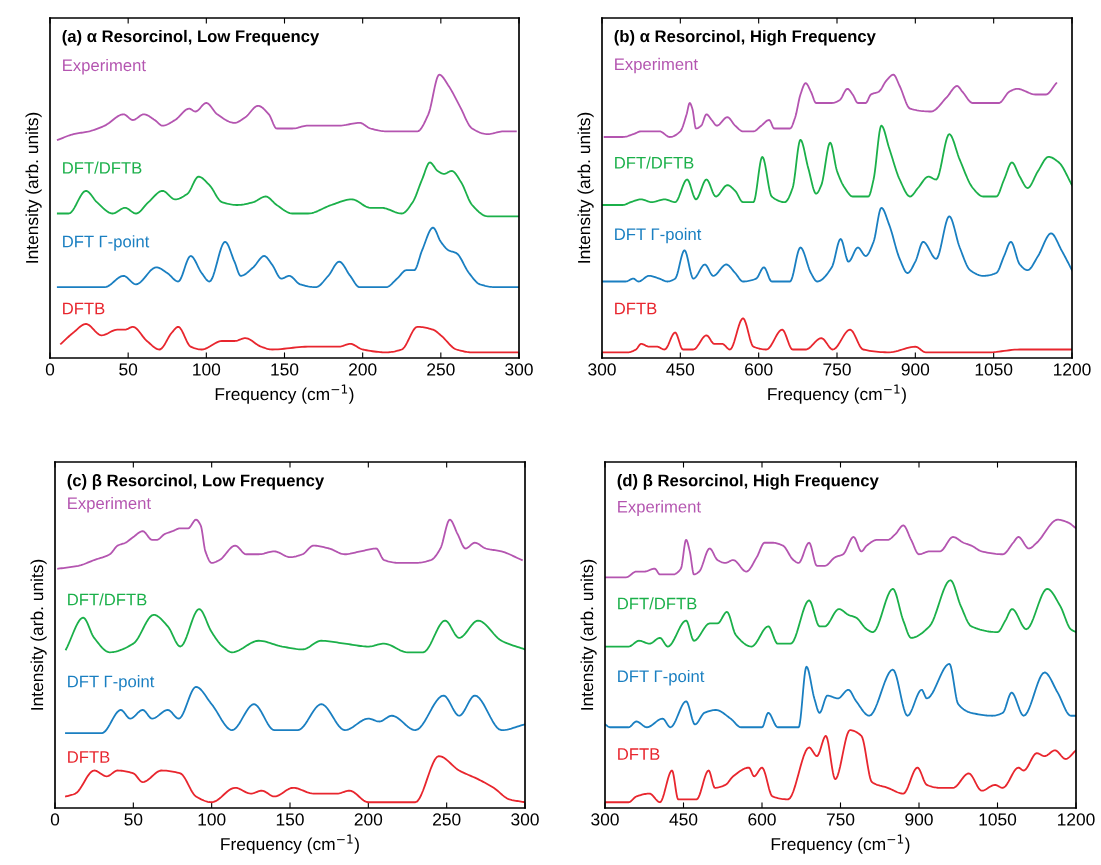 The height and width of the screenshot is (865, 1101). I want to click on chart-title: (a) α Resorcinol, Low Frequency, so click(191, 37).